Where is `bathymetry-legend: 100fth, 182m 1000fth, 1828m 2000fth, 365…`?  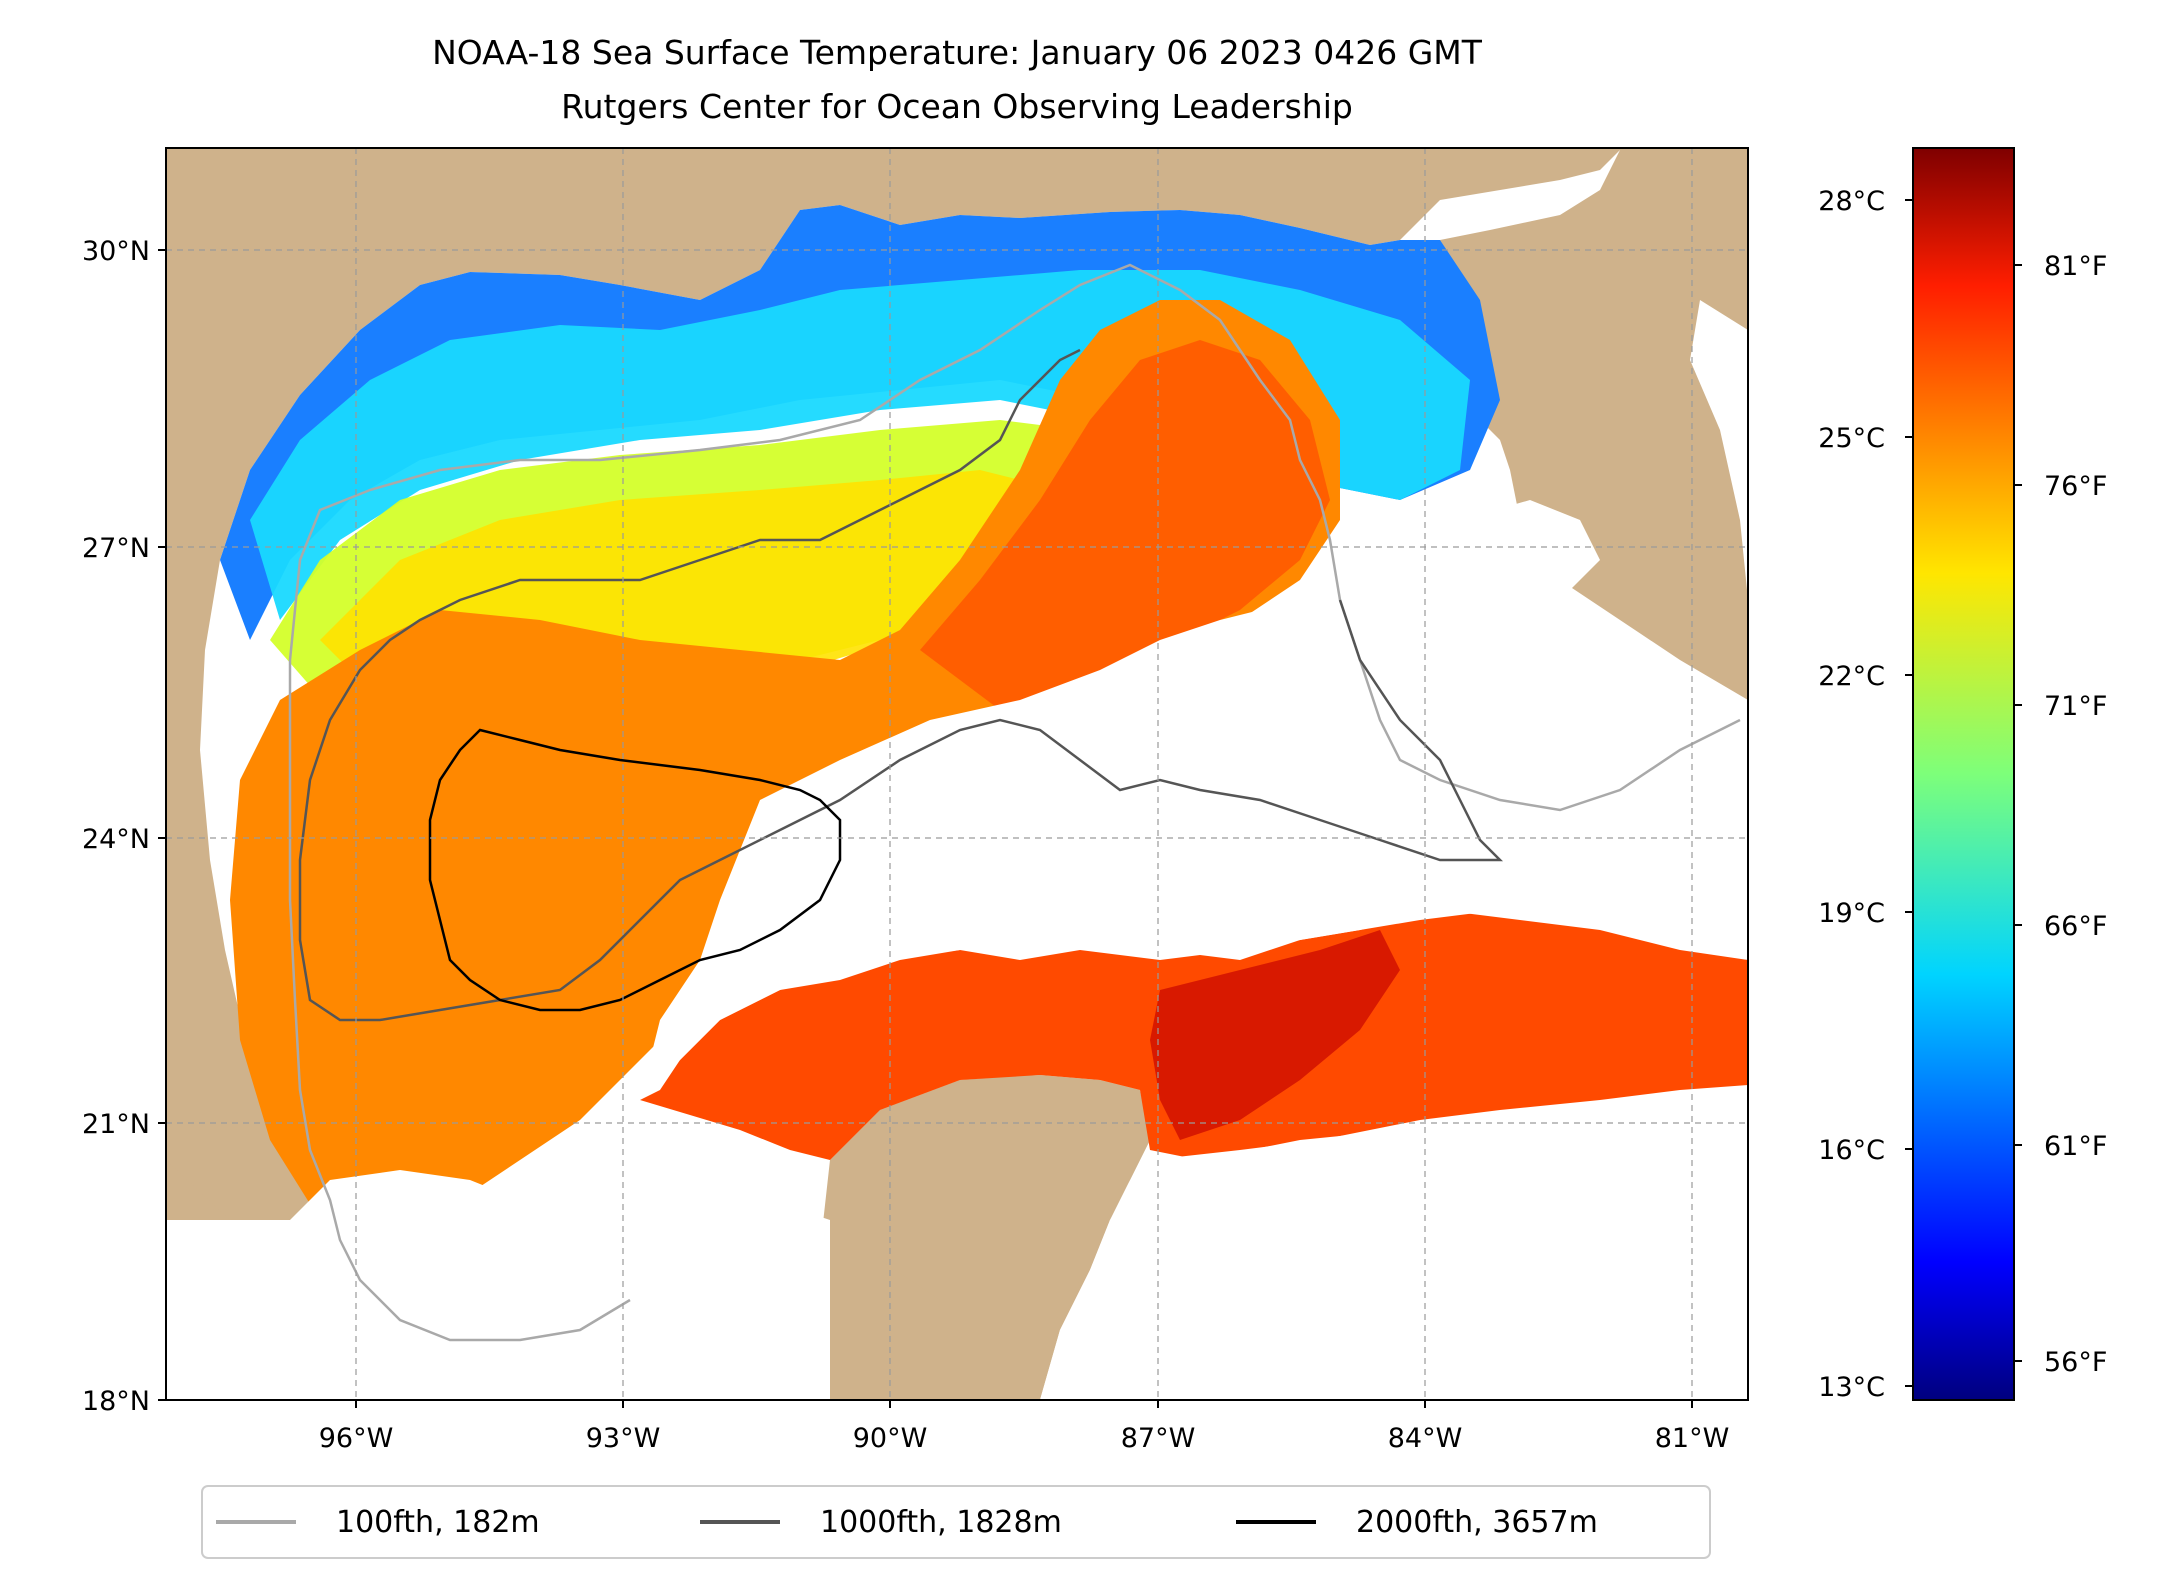
bathymetry-legend: 100fth, 182m 1000fth, 1828m 2000fth, 365… is located at coordinates (956, 1522).